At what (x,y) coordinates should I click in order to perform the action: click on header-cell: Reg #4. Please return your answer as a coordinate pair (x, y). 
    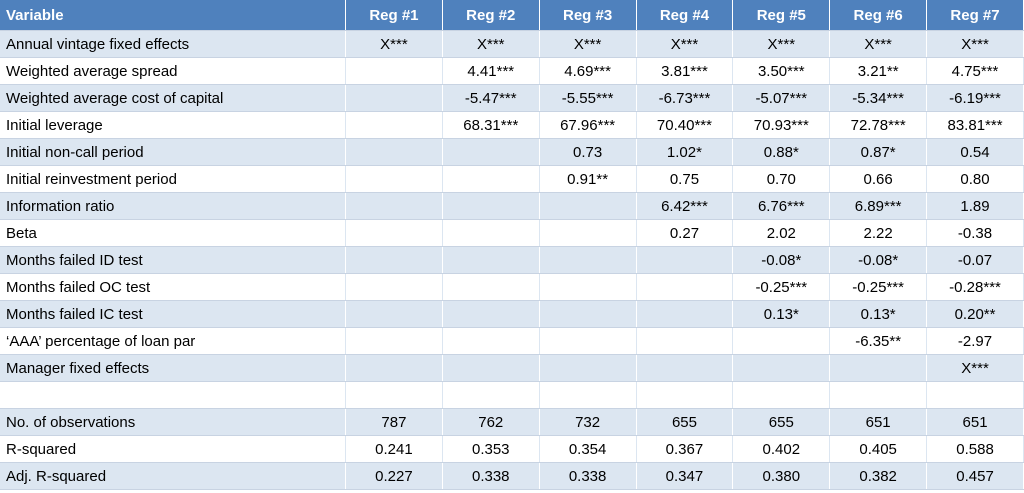
    Looking at the image, I should click on (685, 15).